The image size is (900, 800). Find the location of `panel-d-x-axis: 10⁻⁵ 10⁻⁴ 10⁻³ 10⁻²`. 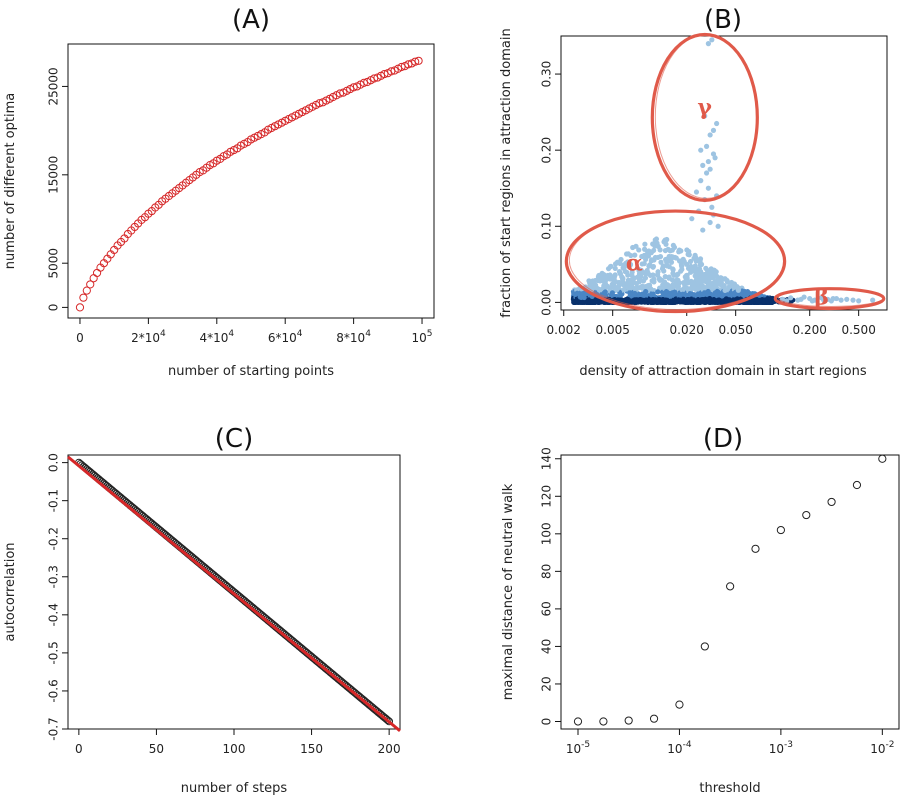

panel-d-x-axis: 10⁻⁵ 10⁻⁴ 10⁻³ 10⁻² is located at coordinates (730, 742).